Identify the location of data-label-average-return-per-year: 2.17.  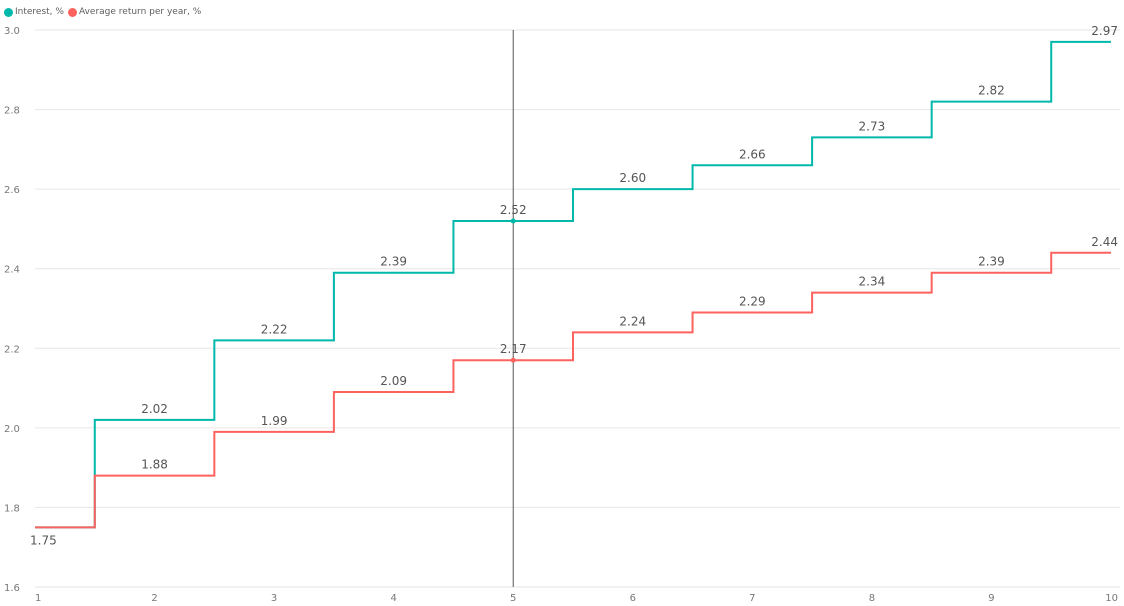
(513, 349).